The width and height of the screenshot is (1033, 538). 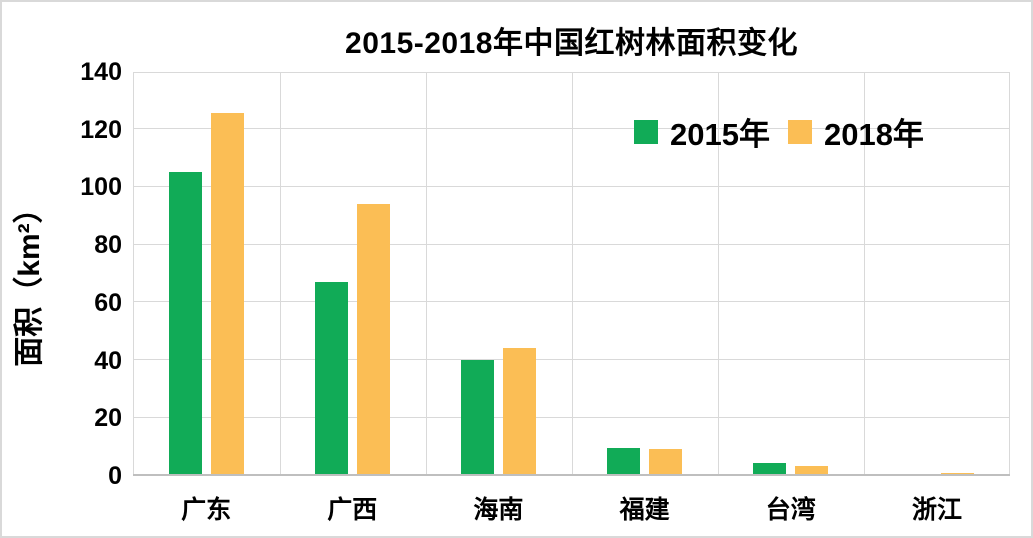 What do you see at coordinates (936, 510) in the screenshot?
I see `x-label-浙江: 浙江` at bounding box center [936, 510].